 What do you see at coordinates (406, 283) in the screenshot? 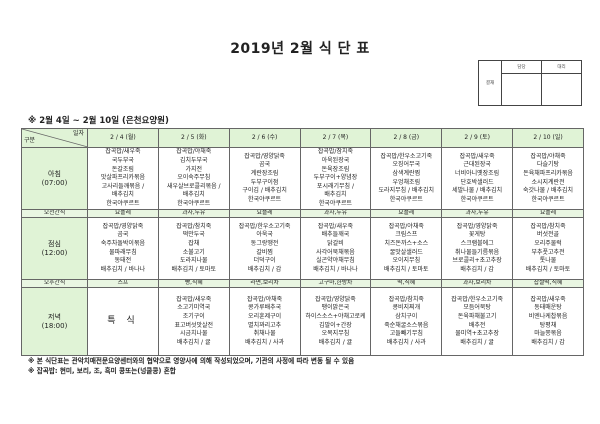
I see `snack-cell: 떡,식혜` at bounding box center [406, 283].